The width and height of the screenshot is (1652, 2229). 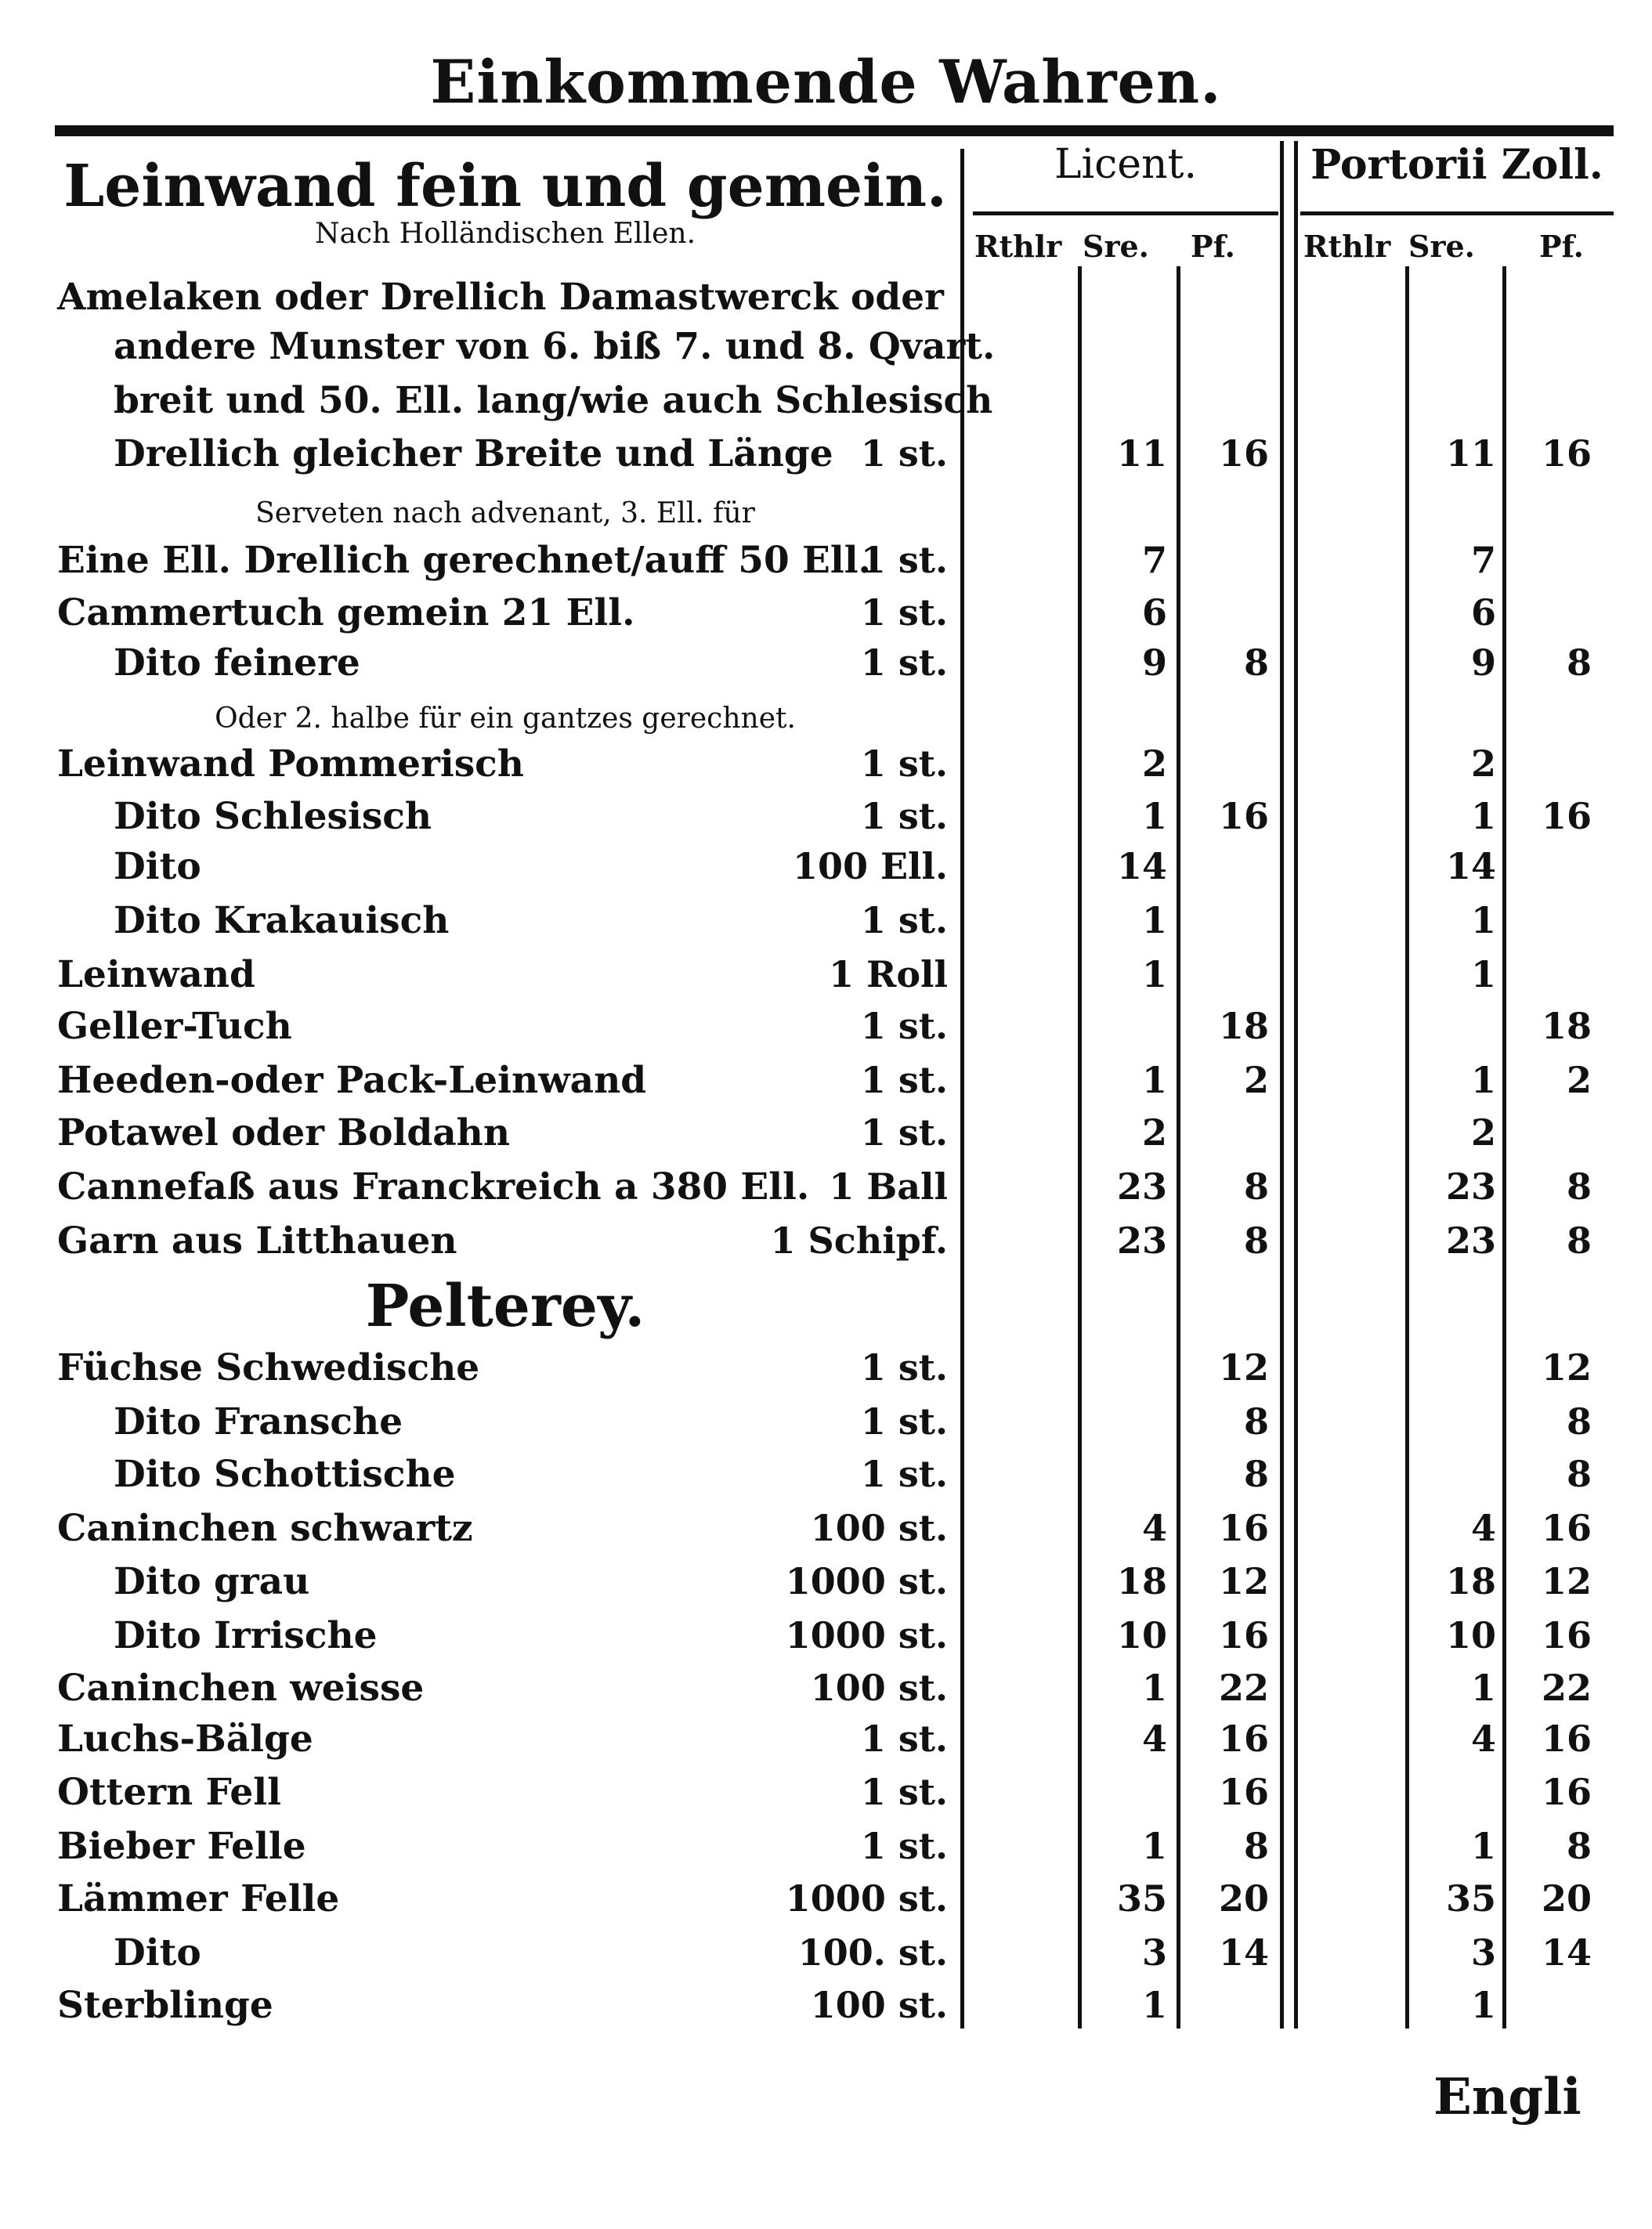 What do you see at coordinates (1347, 246) in the screenshot?
I see `portorii-rthlr-header: Rthlr` at bounding box center [1347, 246].